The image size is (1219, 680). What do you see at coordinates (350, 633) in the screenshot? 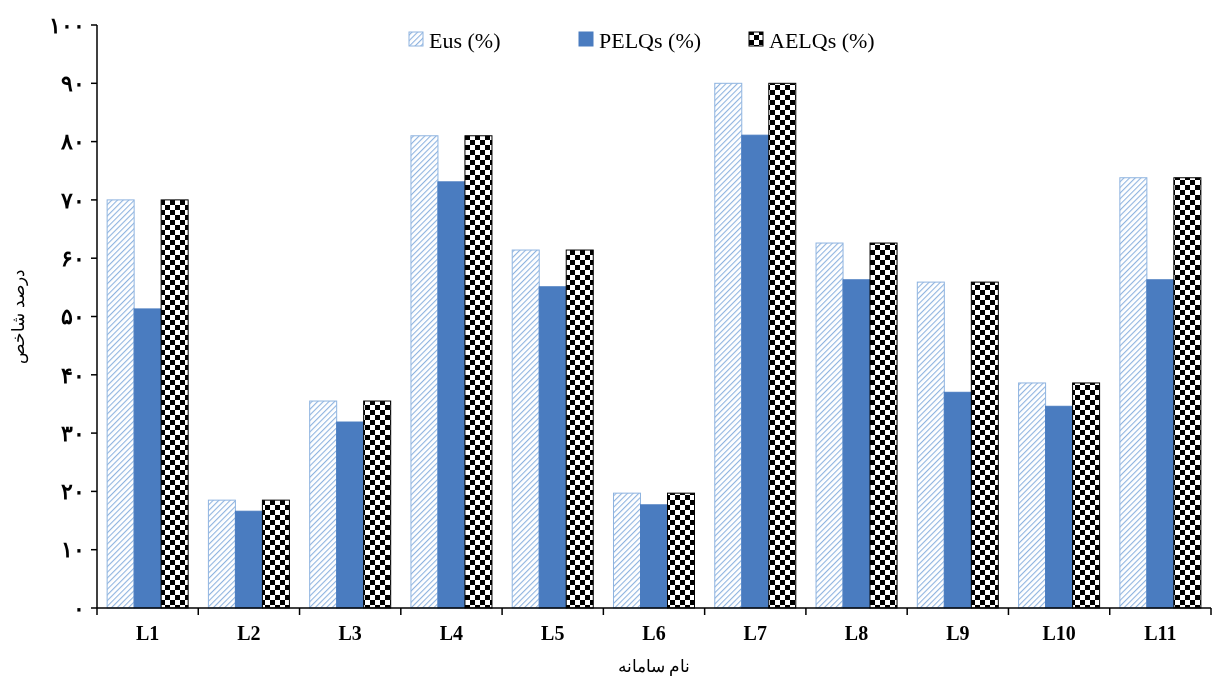
I see `x-tick-label: L3` at bounding box center [350, 633].